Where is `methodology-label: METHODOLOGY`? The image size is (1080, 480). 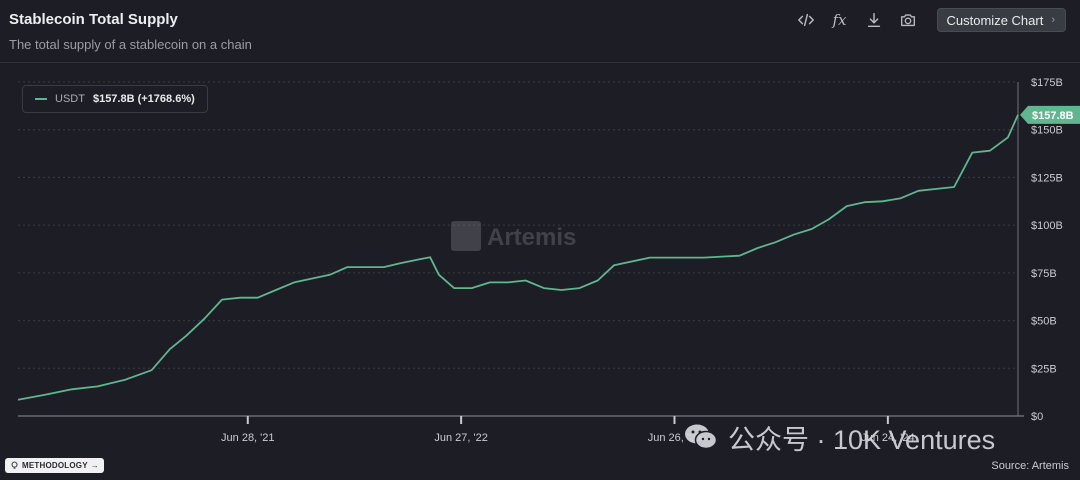
methodology-label: METHODOLOGY is located at coordinates (55, 465).